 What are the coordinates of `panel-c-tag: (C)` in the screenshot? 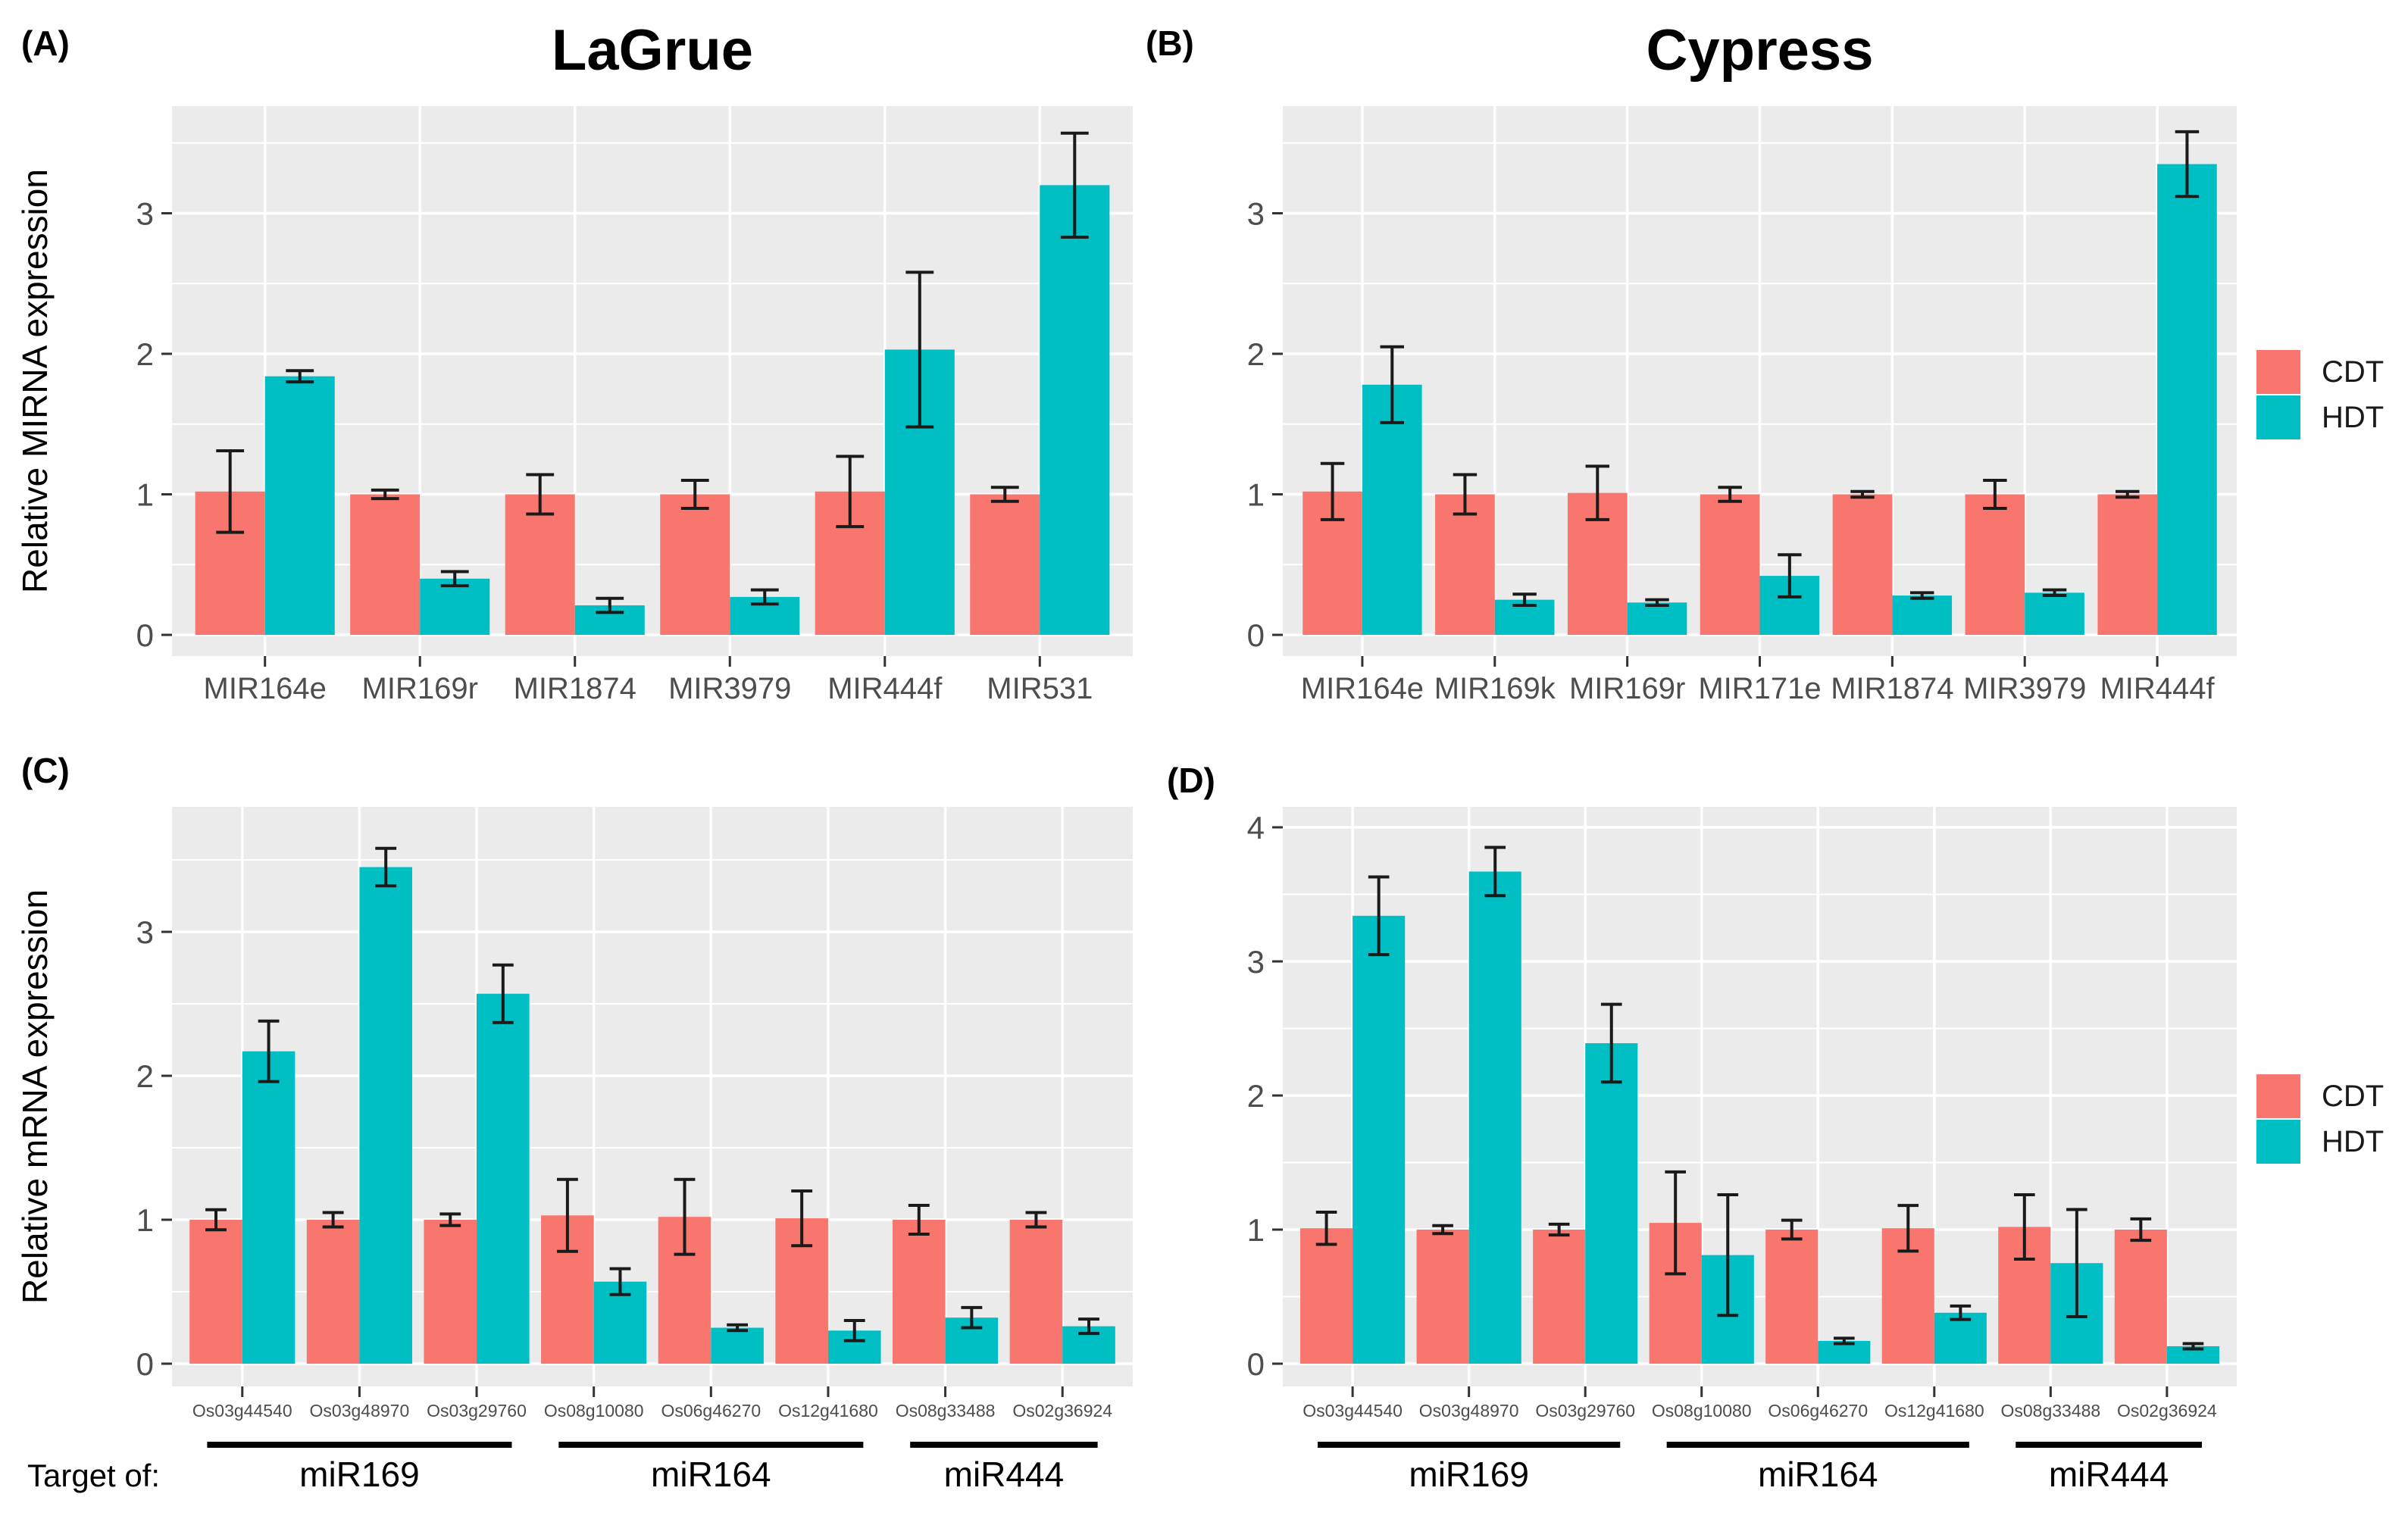 It's located at (45, 770).